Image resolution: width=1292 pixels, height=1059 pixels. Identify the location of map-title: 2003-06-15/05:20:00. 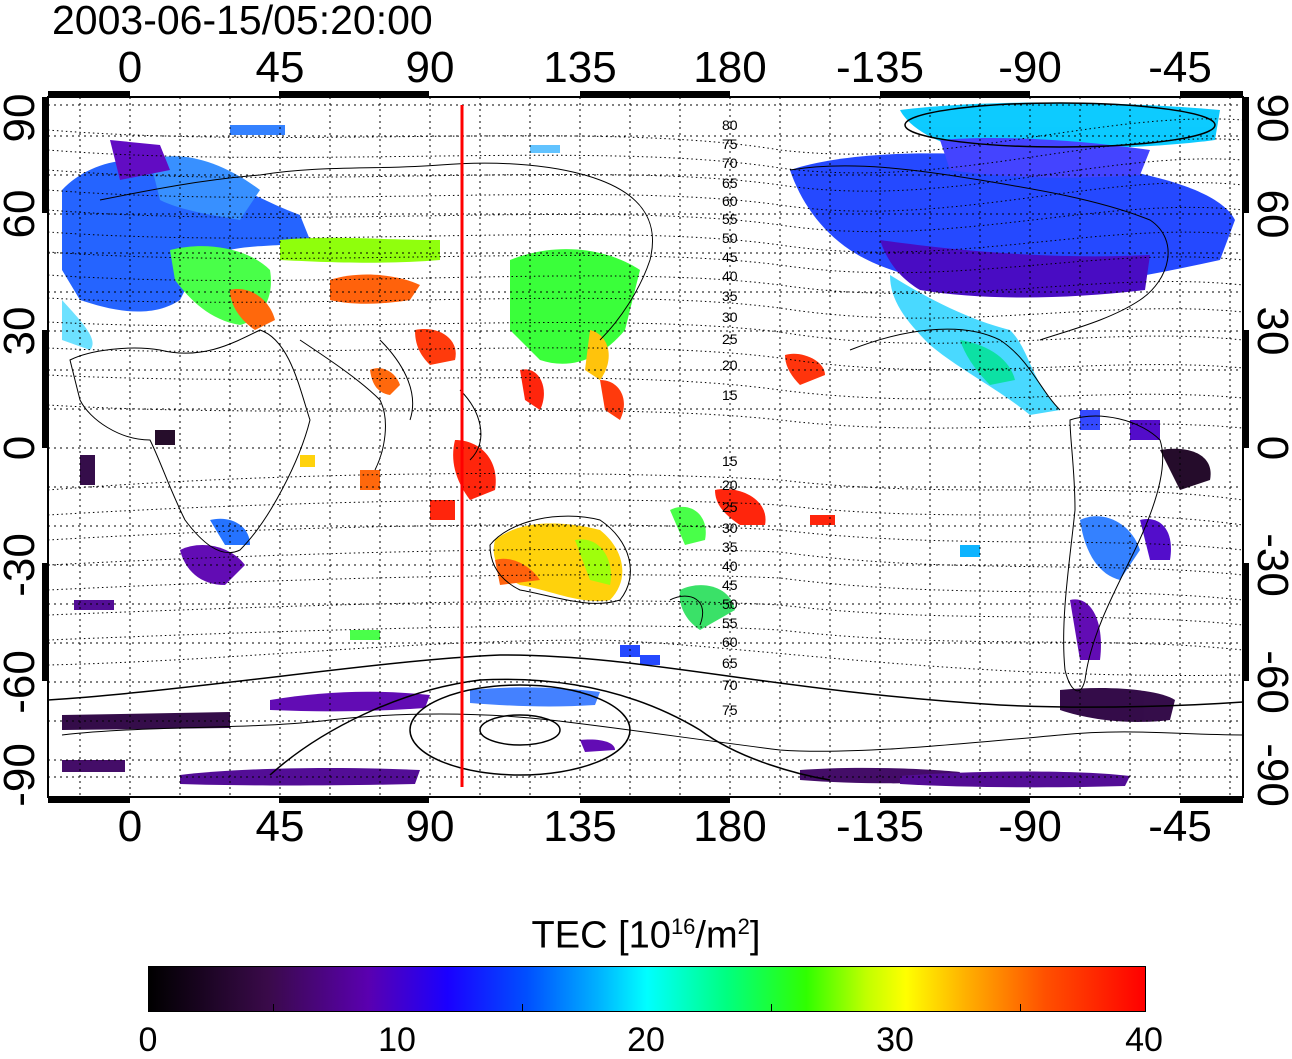
(242, 21).